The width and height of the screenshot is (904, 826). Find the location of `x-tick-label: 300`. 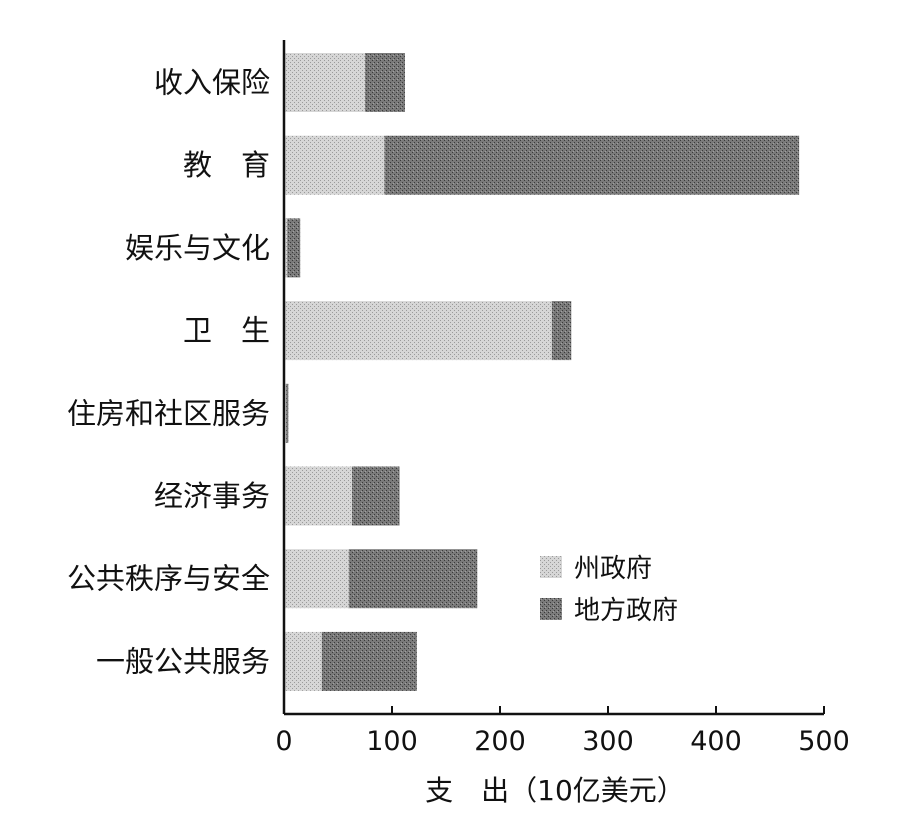

x-tick-label: 300 is located at coordinates (608, 741).